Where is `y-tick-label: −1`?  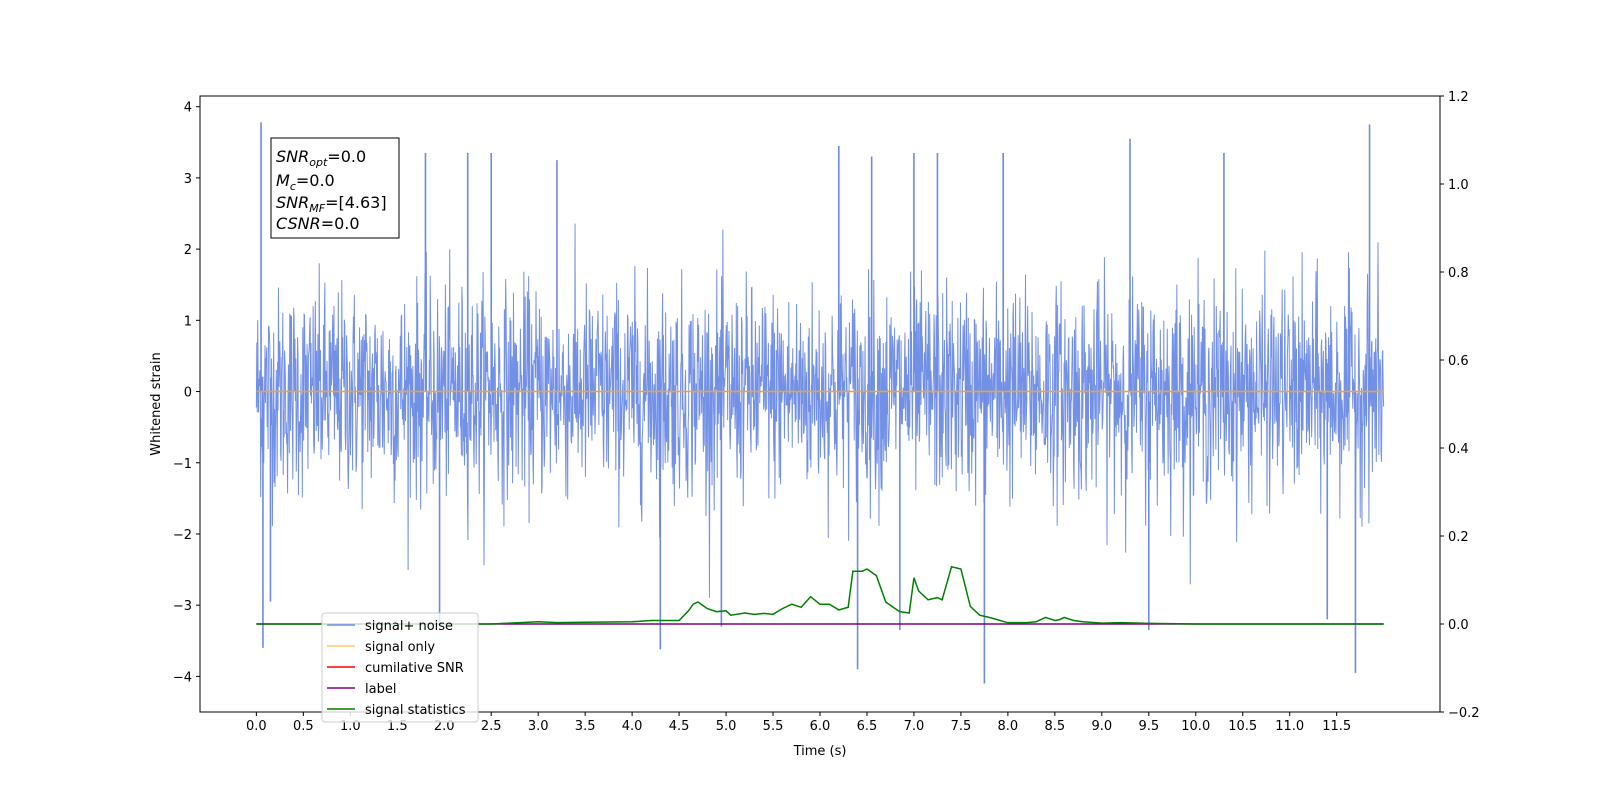 y-tick-label: −1 is located at coordinates (182, 464).